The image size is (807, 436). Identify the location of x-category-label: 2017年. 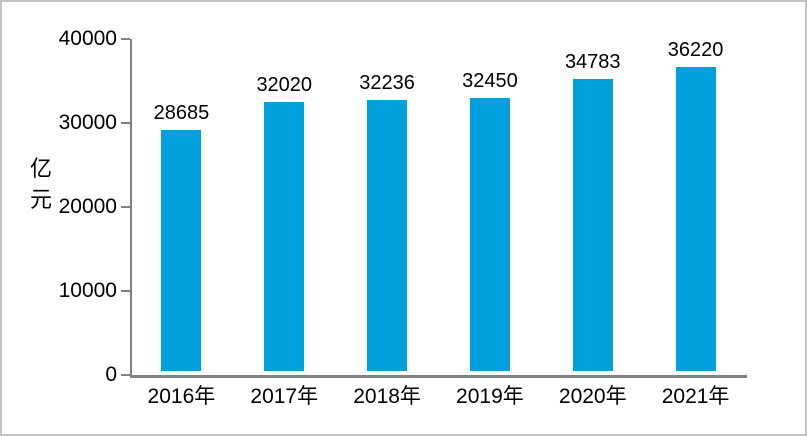
(284, 396).